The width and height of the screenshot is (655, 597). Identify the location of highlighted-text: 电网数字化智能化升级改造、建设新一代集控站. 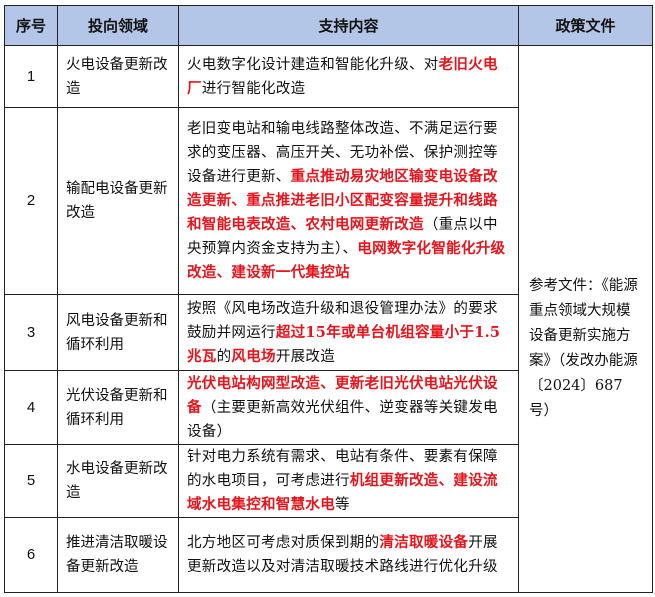
(346, 260).